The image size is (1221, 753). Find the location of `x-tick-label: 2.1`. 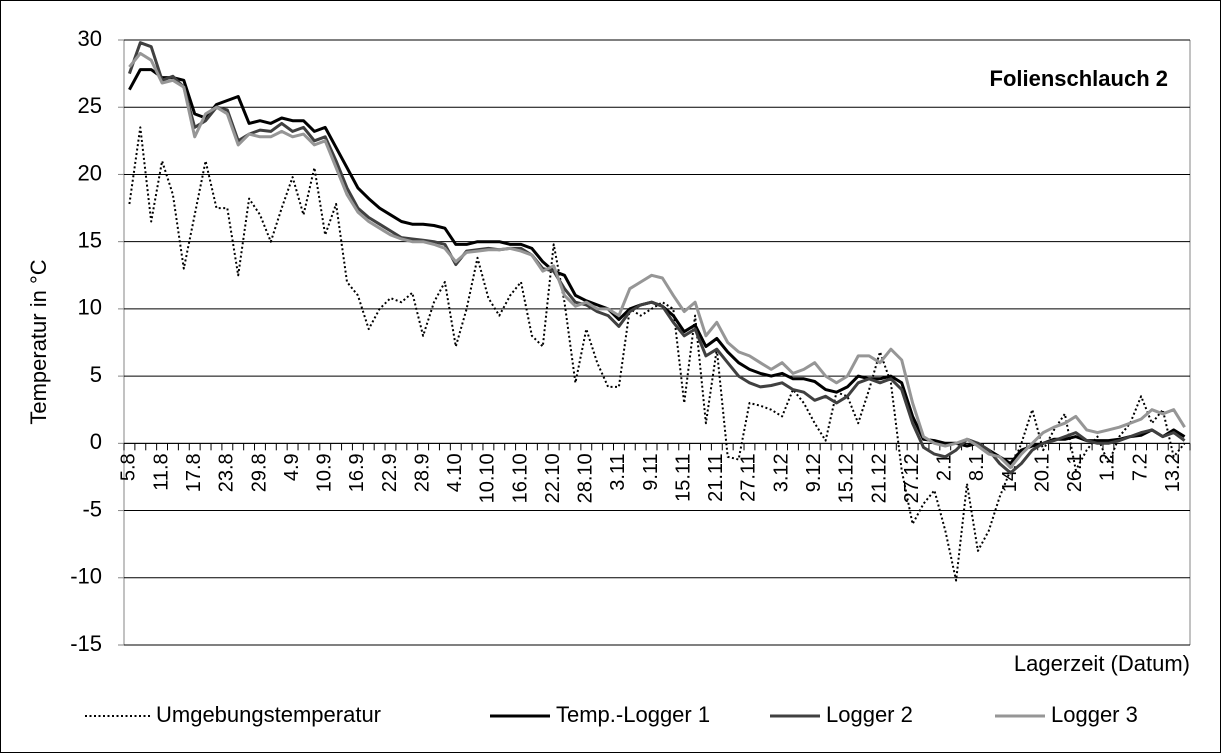

x-tick-label: 2.1 is located at coordinates (945, 467).